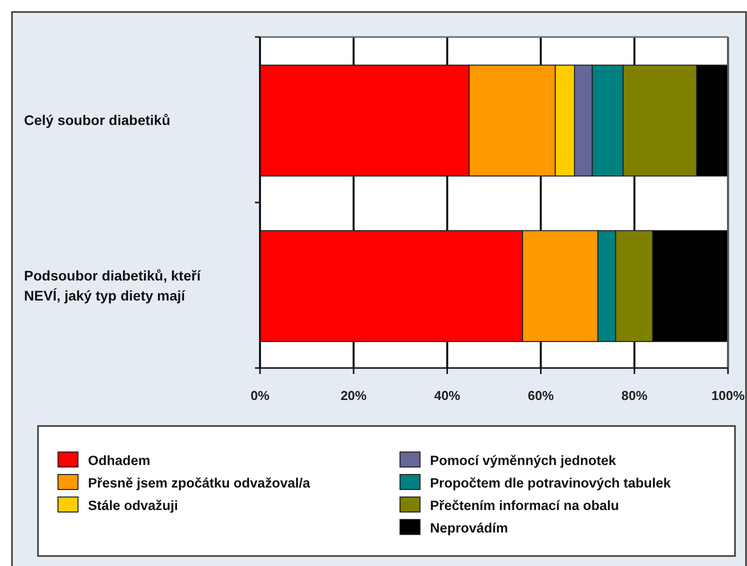 Image resolution: width=747 pixels, height=566 pixels. What do you see at coordinates (541, 395) in the screenshot?
I see `x-tick-label: 60%` at bounding box center [541, 395].